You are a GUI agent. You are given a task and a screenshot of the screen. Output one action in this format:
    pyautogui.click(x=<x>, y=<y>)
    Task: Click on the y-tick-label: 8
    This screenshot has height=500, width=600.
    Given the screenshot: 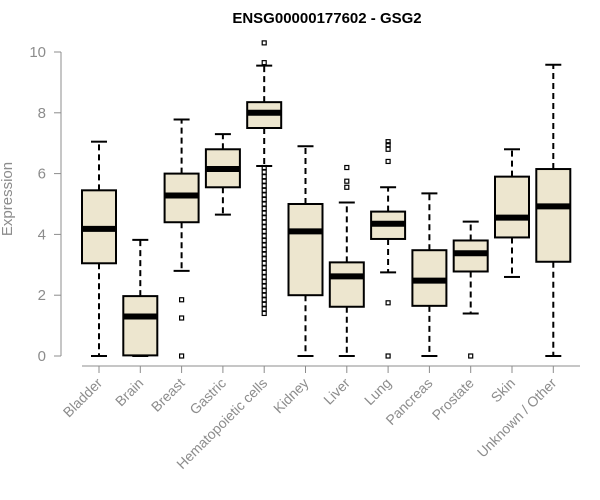 What is the action you would take?
    pyautogui.click(x=42, y=113)
    